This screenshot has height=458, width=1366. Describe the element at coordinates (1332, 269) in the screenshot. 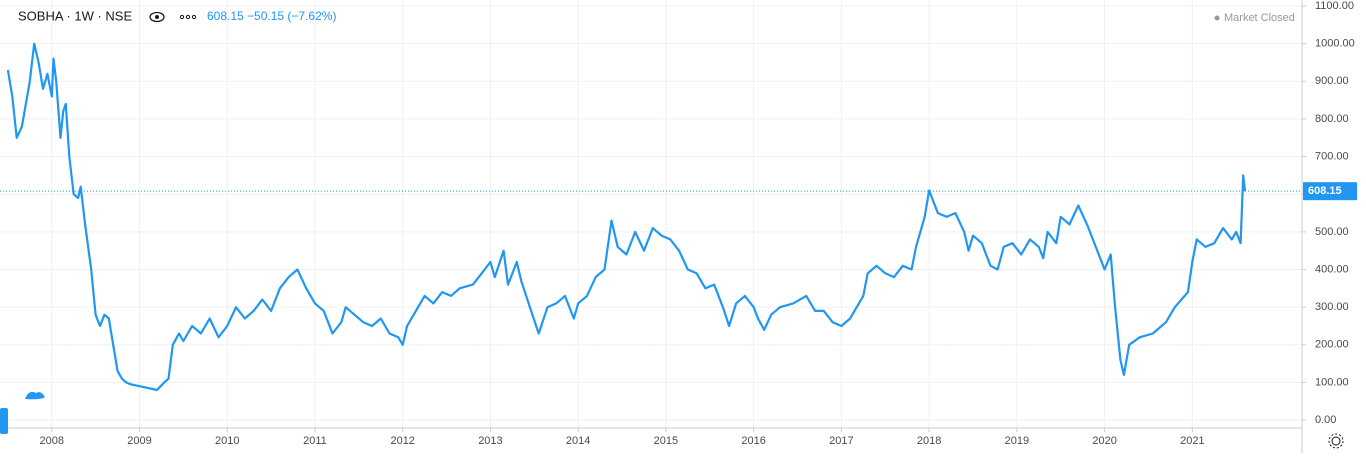

I see `y-tick-label: 400.00` at that location.